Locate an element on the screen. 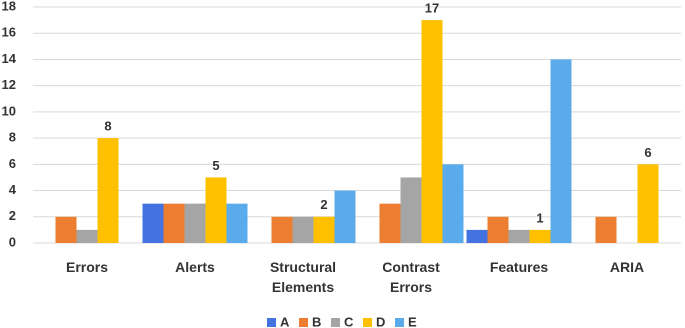  y-tick-label: 2 is located at coordinates (12, 215).